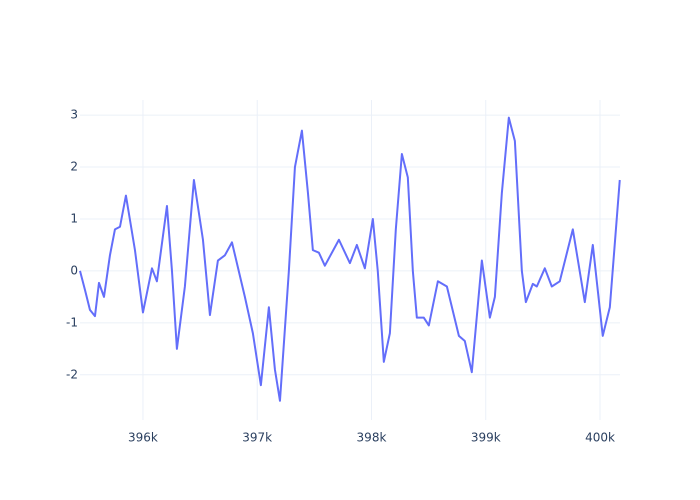  I want to click on y-tick-label: 1, so click(74, 218).